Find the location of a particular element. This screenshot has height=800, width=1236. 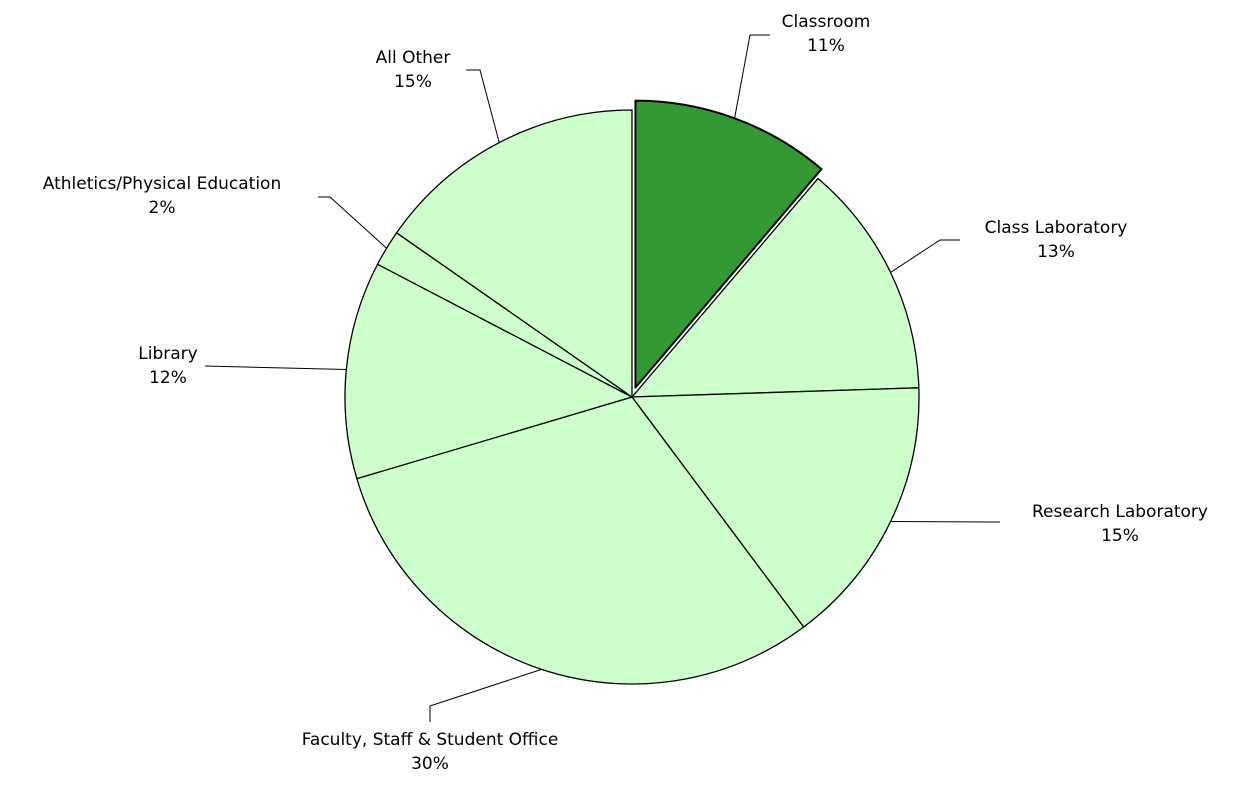

category-name: Athletics/Physical Education is located at coordinates (162, 184).